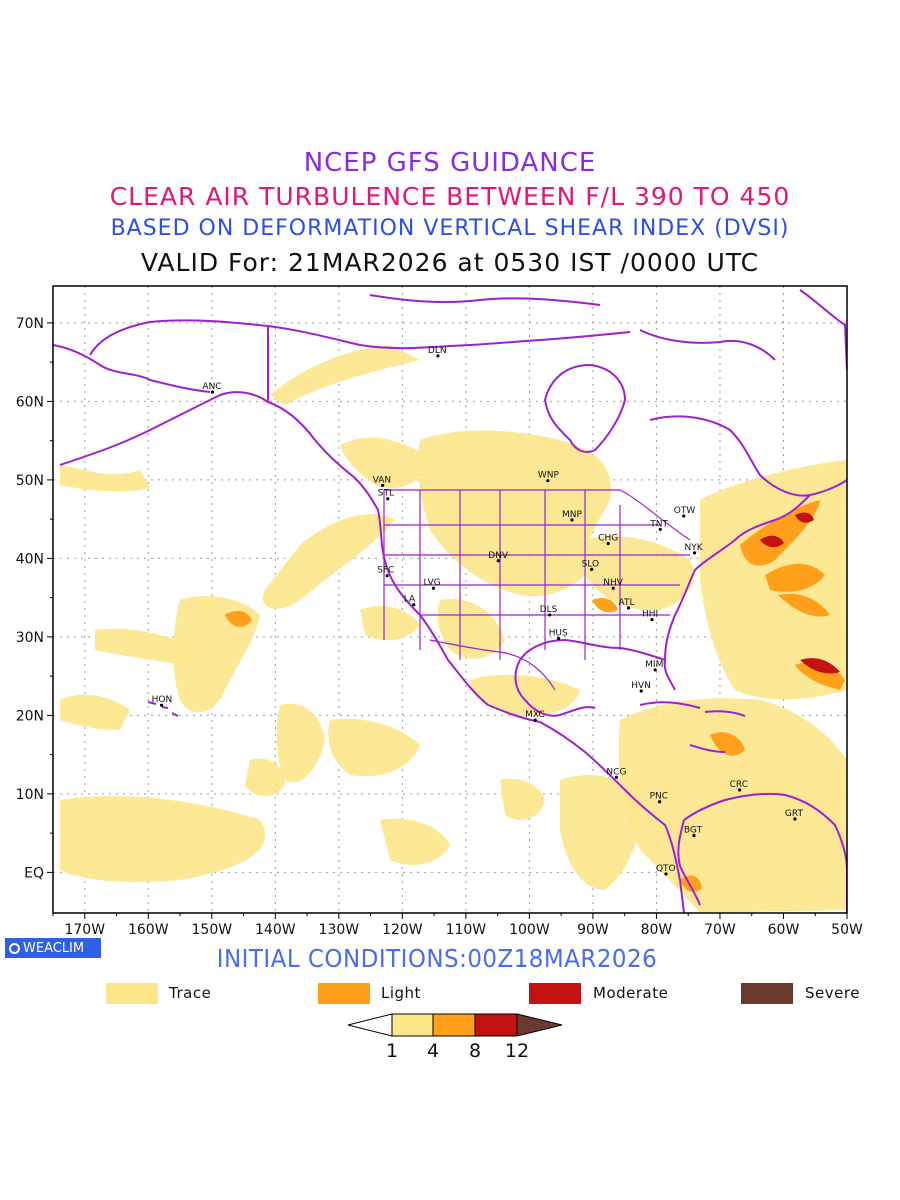 The image size is (900, 1200). Describe the element at coordinates (212, 930) in the screenshot. I see `lon-tick-label: 150W` at that location.